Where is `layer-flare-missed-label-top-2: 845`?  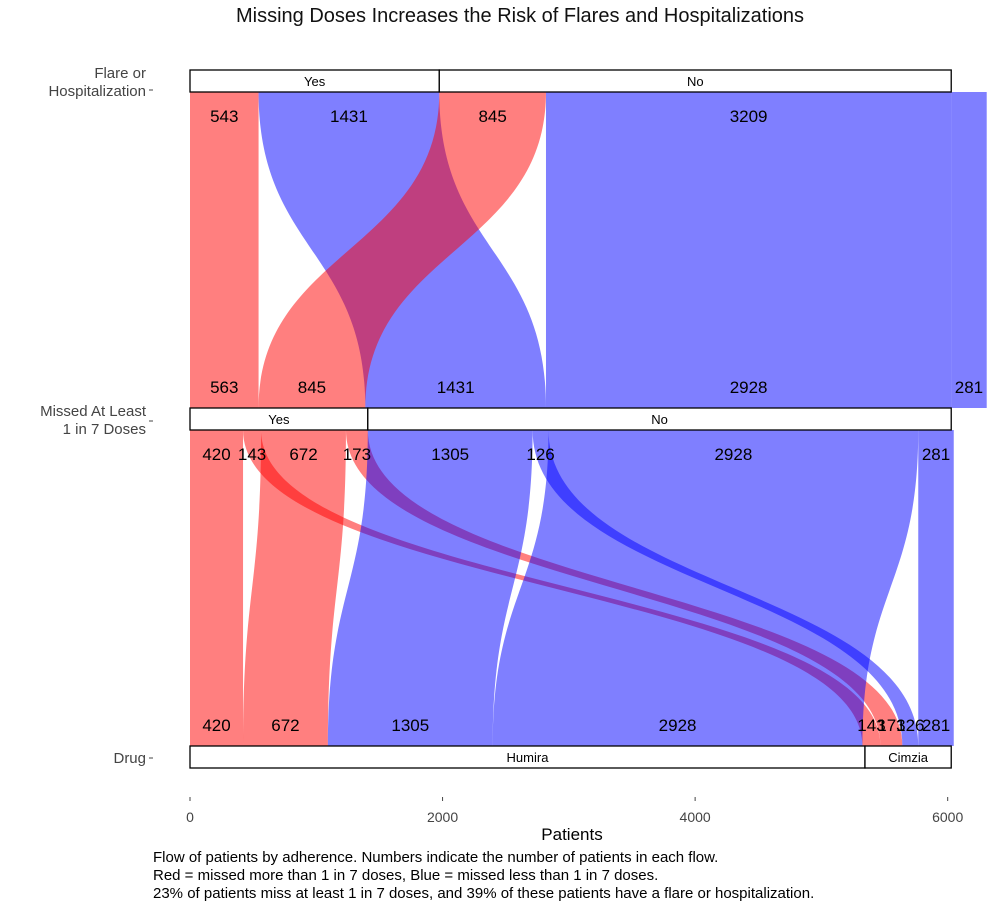 layer-flare-missed-label-top-2: 845 is located at coordinates (492, 116).